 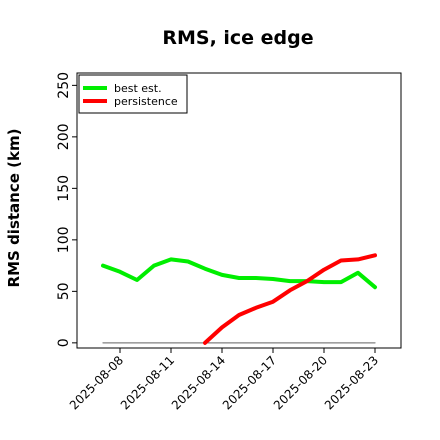 What do you see at coordinates (66, 209) in the screenshot?
I see `y-axis: 0 50 100 150 200 250` at bounding box center [66, 209].